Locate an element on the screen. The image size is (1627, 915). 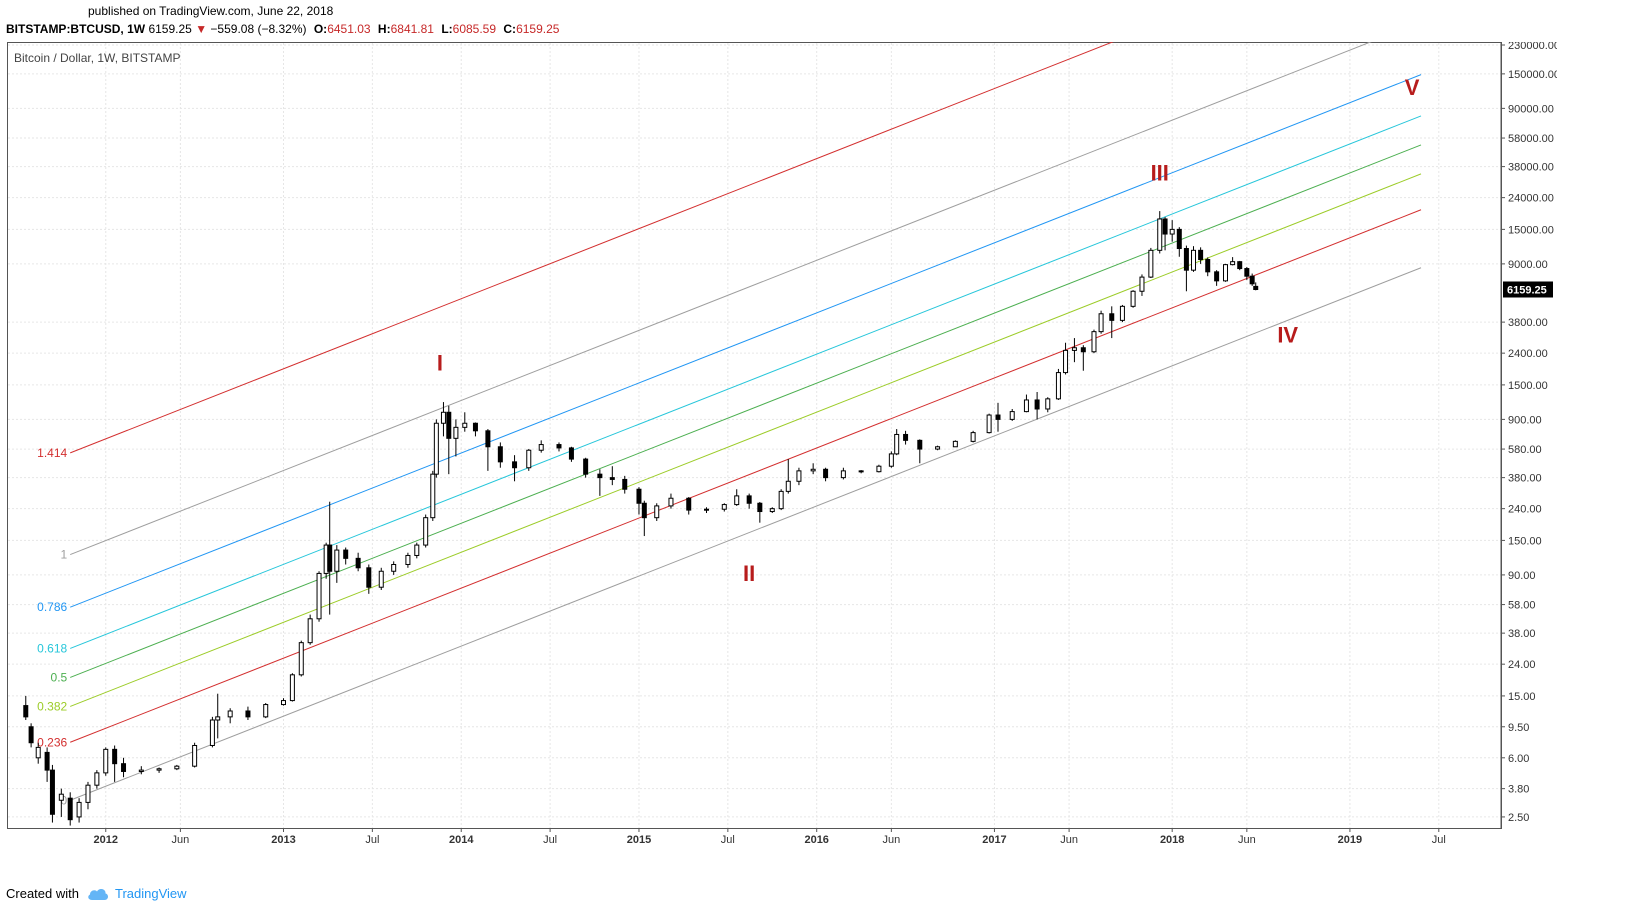
fib-level-label: 0 is located at coordinates (64, 800).